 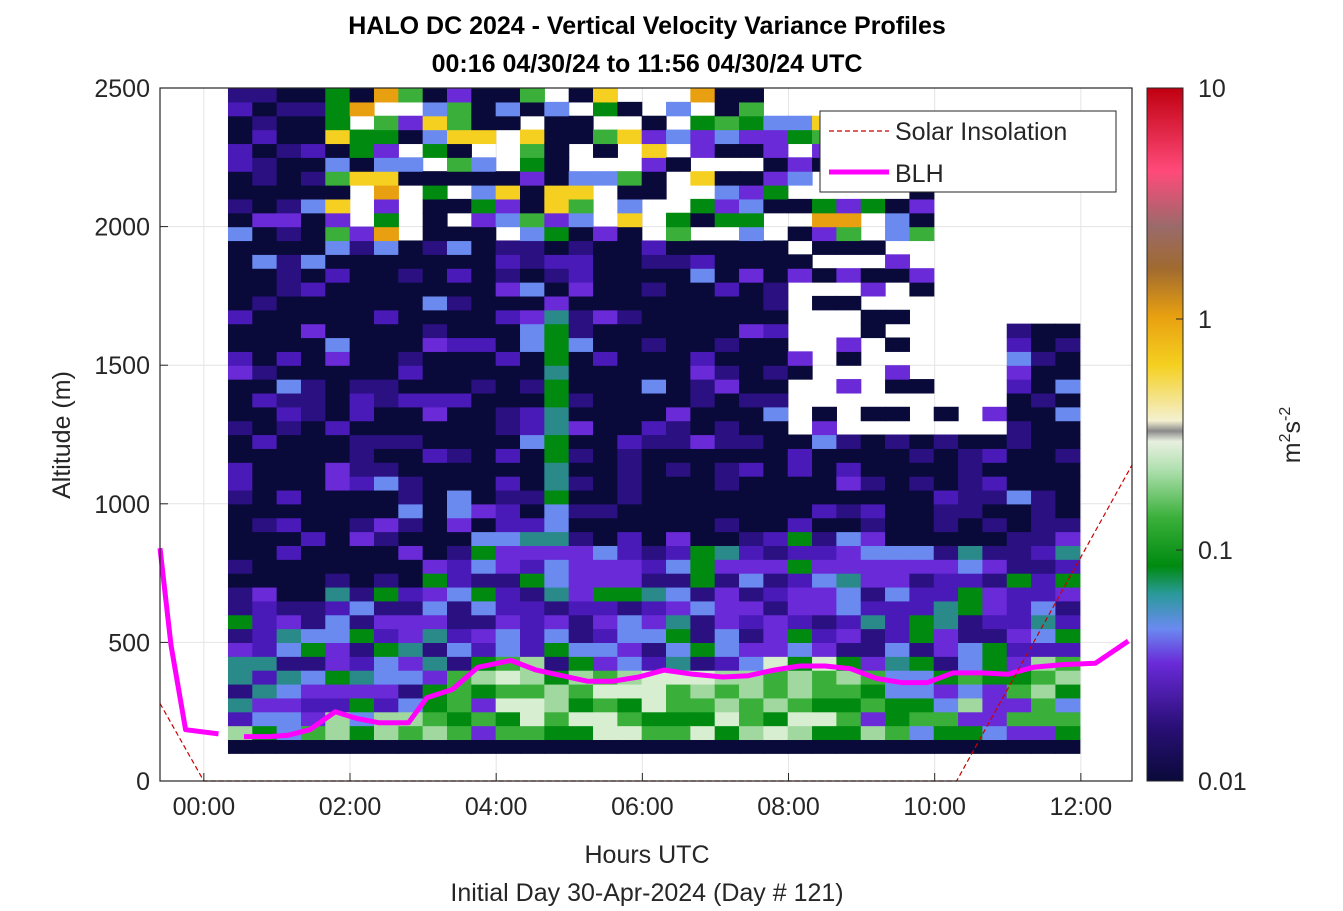 What do you see at coordinates (1291, 435) in the screenshot?
I see `colorbar-label: m2s-2` at bounding box center [1291, 435].